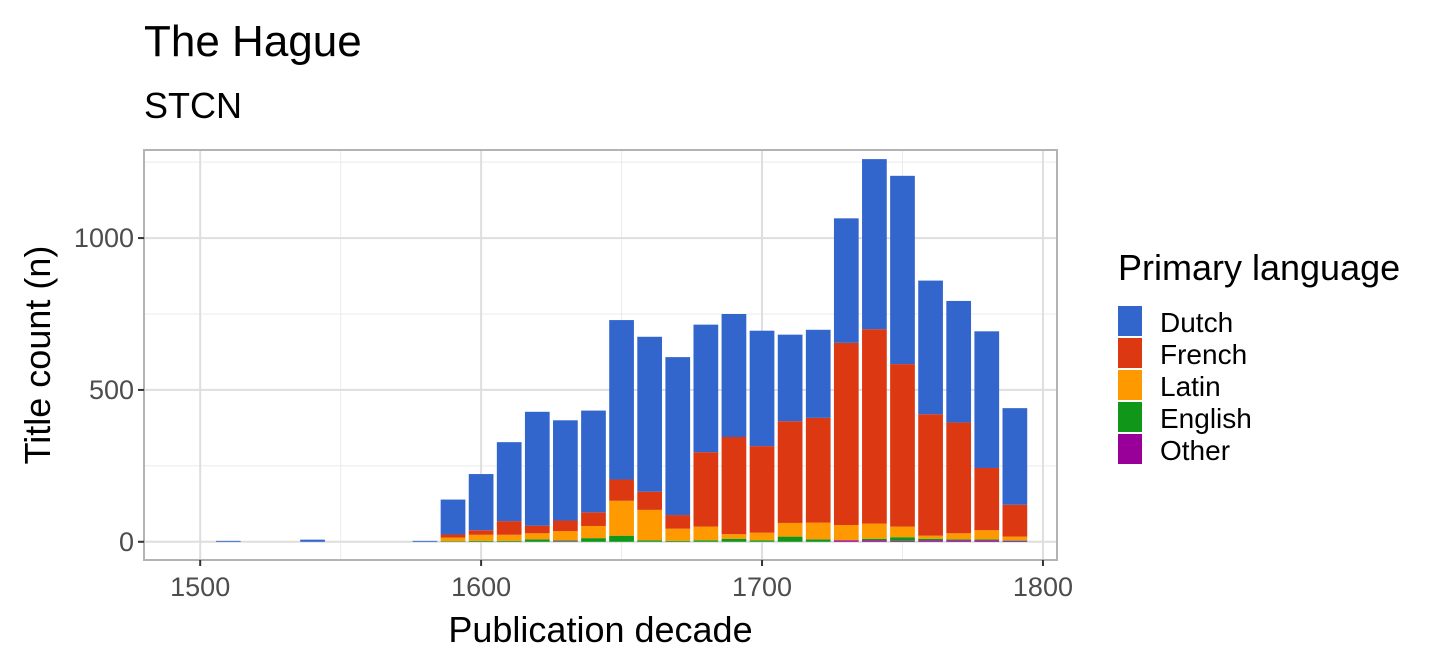  What do you see at coordinates (1203, 354) in the screenshot?
I see `legend-label: French` at bounding box center [1203, 354].